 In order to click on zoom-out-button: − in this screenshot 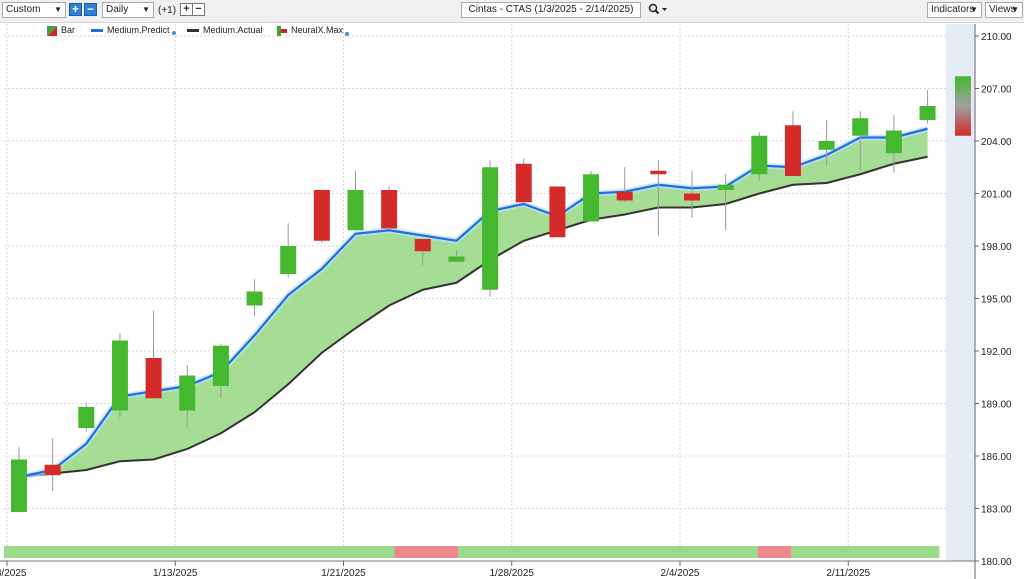, I will do `click(90, 9)`.